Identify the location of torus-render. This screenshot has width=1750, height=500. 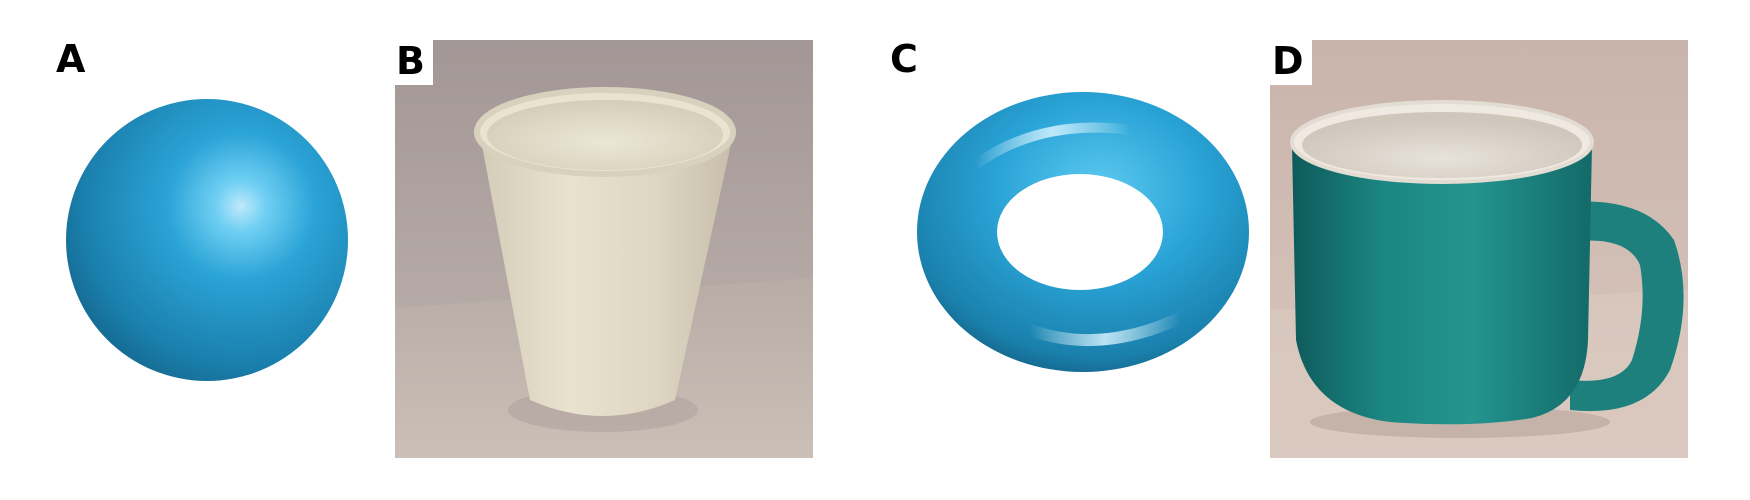
(1083, 232).